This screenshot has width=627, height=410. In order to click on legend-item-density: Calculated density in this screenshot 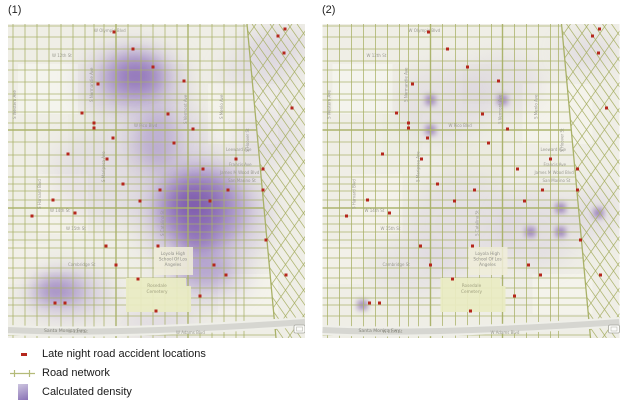, I will do `click(160, 392)`.